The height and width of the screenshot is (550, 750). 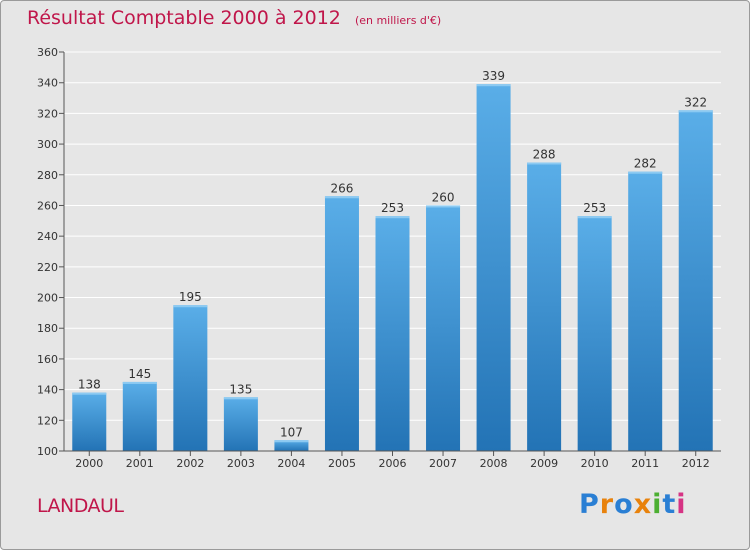 I want to click on y-tick-label: 300, so click(x=47, y=144).